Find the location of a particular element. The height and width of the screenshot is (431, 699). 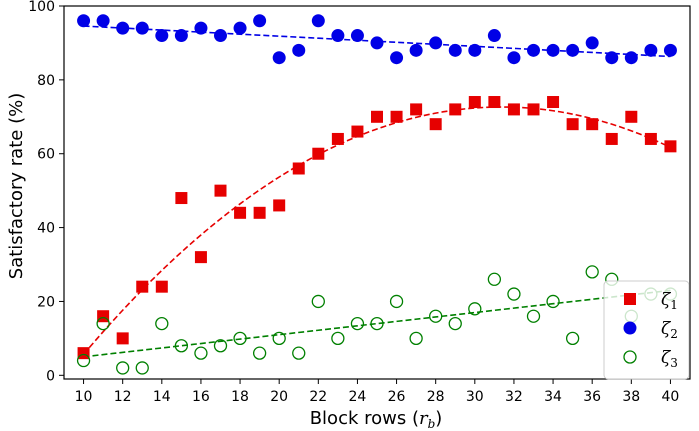

x-tick-label: 22 is located at coordinates (318, 397).